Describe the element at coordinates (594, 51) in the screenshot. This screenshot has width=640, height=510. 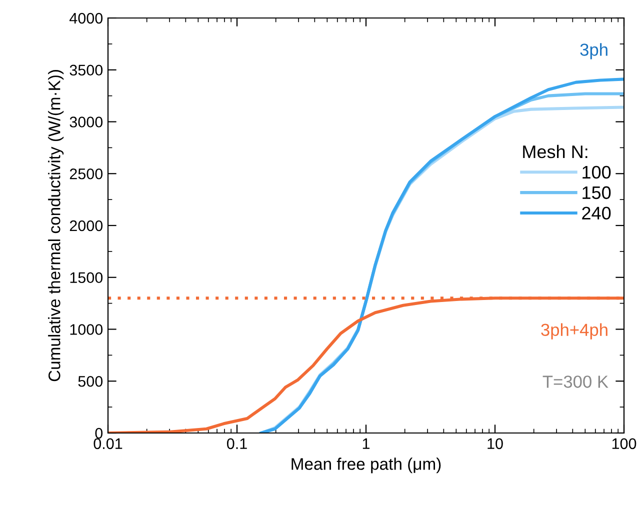
I see `annotation: 3ph` at that location.